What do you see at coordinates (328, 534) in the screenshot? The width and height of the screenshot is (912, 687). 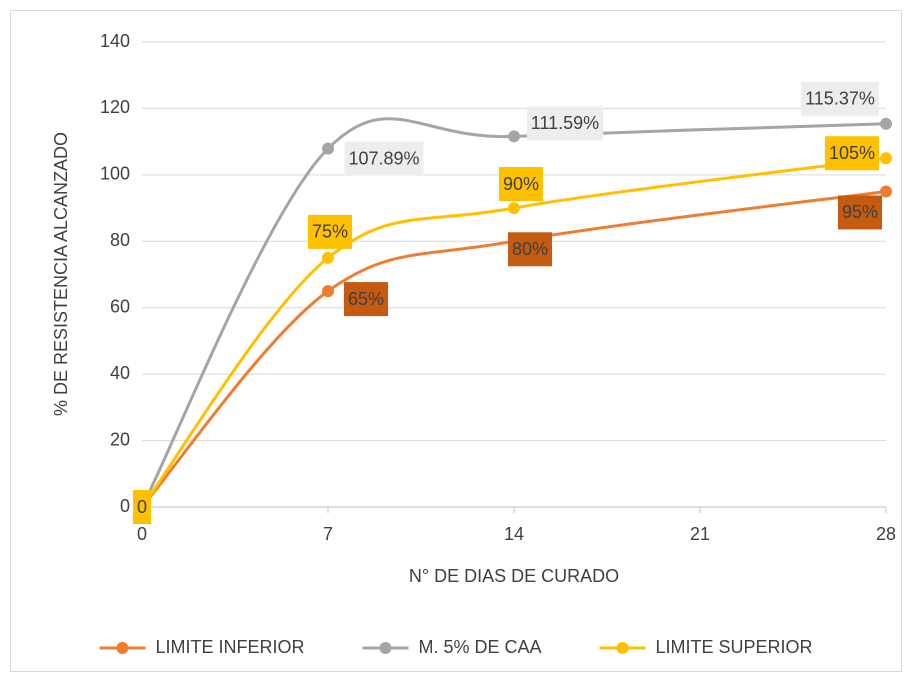 I see `x-tick-label: 7` at bounding box center [328, 534].